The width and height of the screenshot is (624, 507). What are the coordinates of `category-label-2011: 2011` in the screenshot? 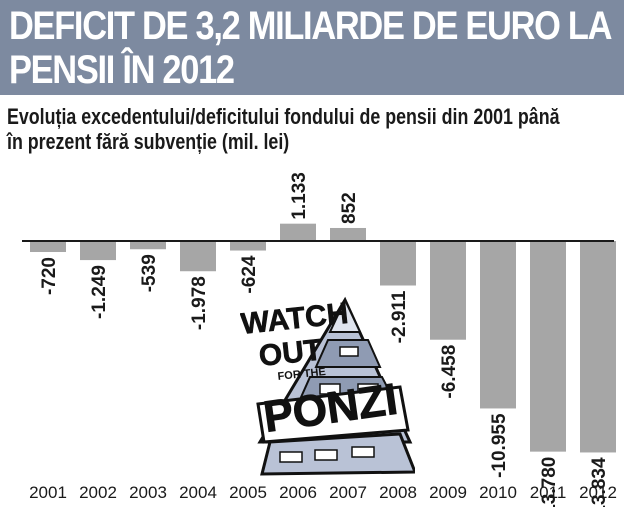 It's located at (548, 492).